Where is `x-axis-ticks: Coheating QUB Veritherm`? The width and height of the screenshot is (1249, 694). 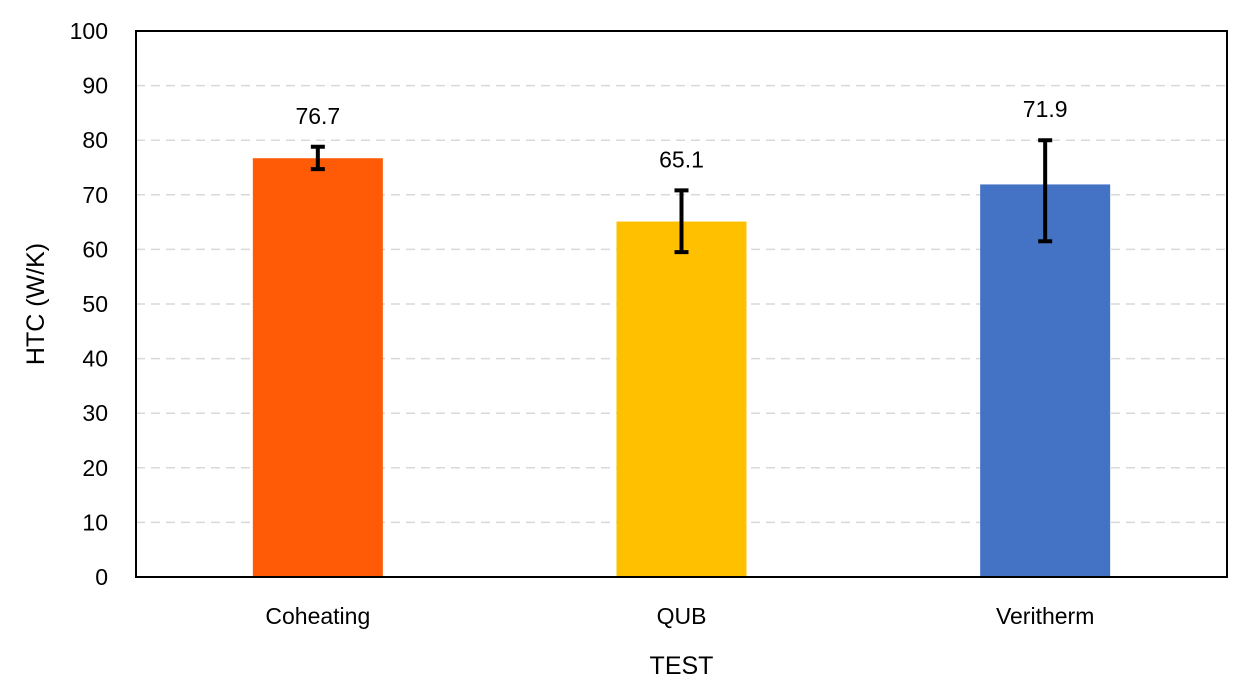
x-axis-ticks: Coheating QUB Veritherm is located at coordinates (679, 616).